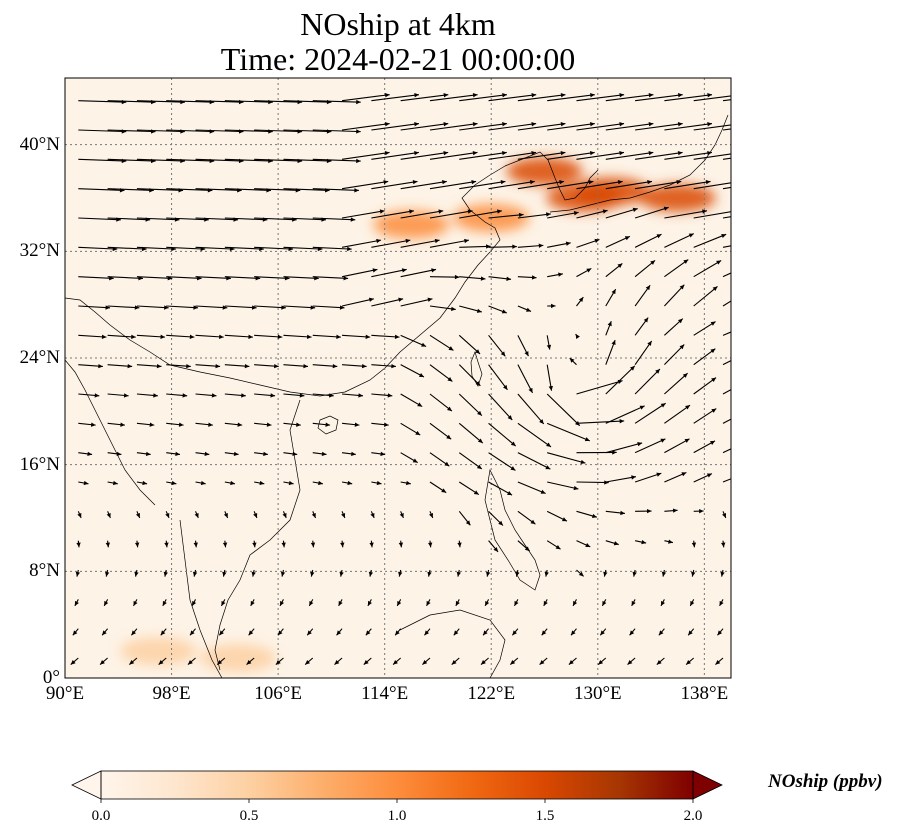 This screenshot has width=904, height=836. What do you see at coordinates (101, 816) in the screenshot?
I see `colorbar-tick-label: 0.0` at bounding box center [101, 816].